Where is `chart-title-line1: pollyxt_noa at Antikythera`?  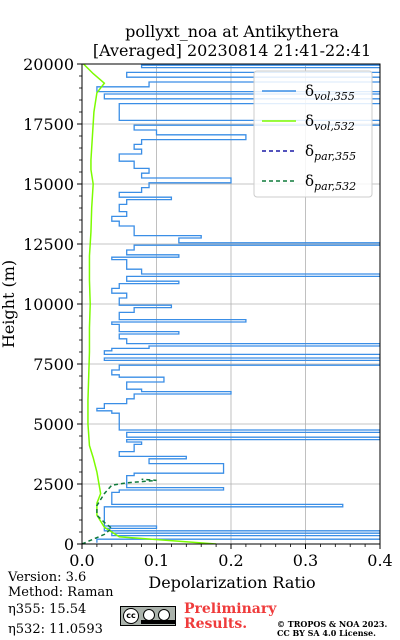
chart-title-line1: pollyxt_noa at Antikythera is located at coordinates (232, 31).